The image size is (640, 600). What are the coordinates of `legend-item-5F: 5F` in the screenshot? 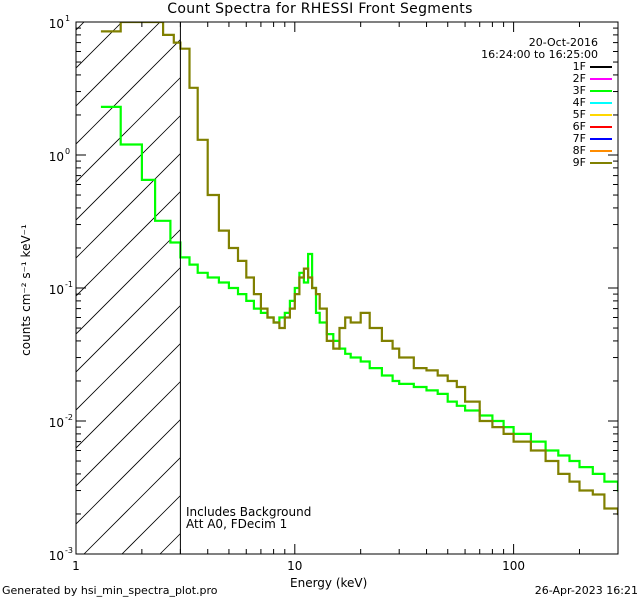 It's located at (576, 114).